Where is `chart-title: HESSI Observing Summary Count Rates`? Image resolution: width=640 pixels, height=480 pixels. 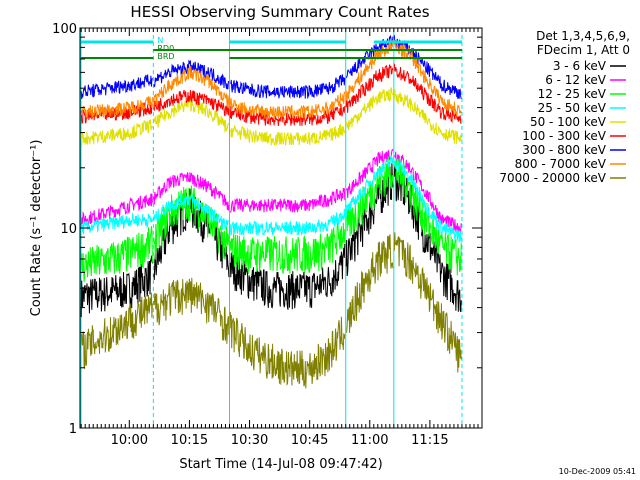 chart-title: HESSI Observing Summary Count Rates is located at coordinates (279, 12).